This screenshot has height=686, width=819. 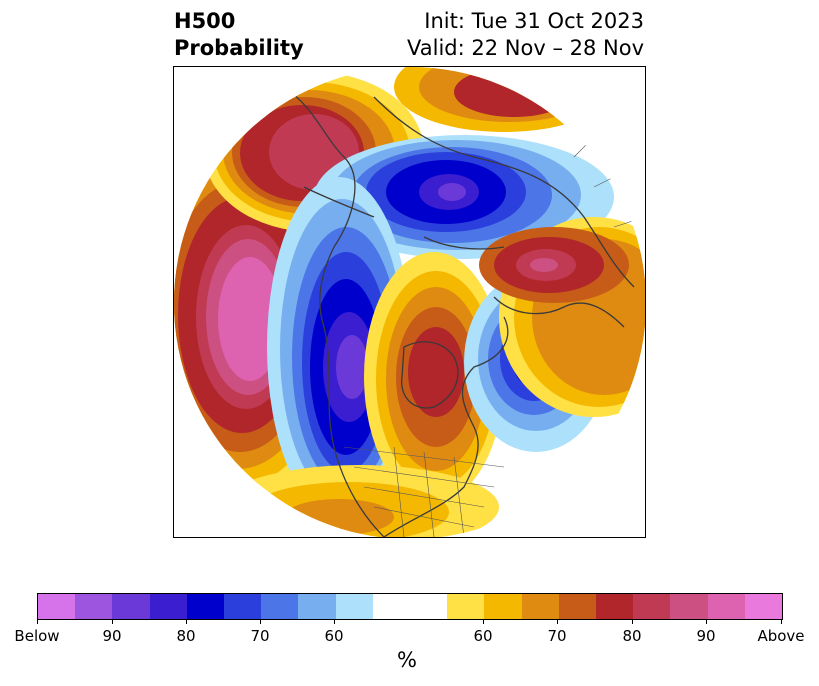 I want to click on colorbar-unit-label: %, so click(x=407, y=660).